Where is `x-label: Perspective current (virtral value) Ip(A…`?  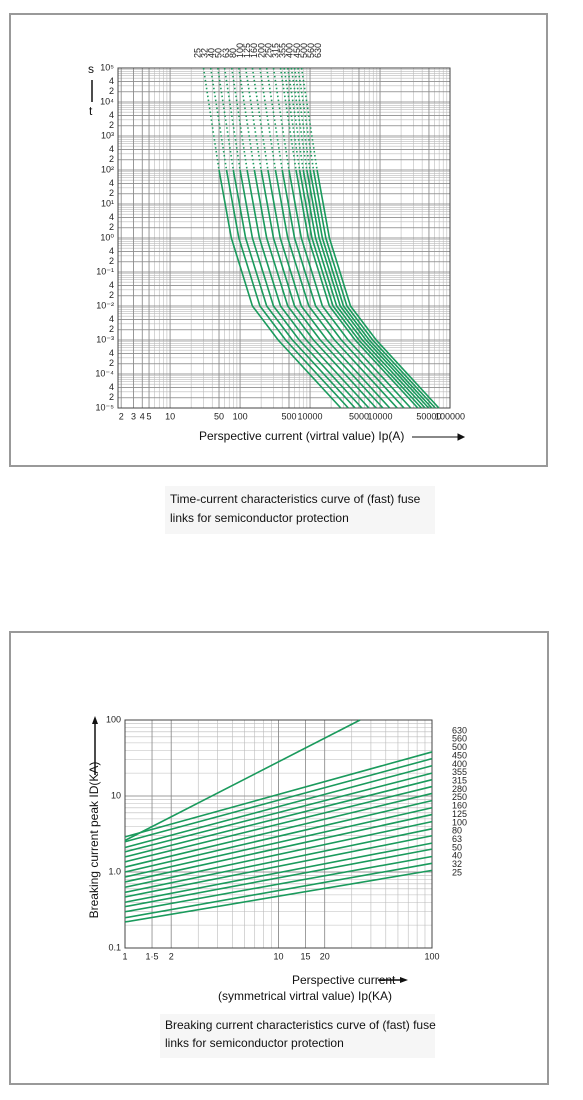
x-label: Perspective current (virtral value) Ip(A… is located at coordinates (301, 436).